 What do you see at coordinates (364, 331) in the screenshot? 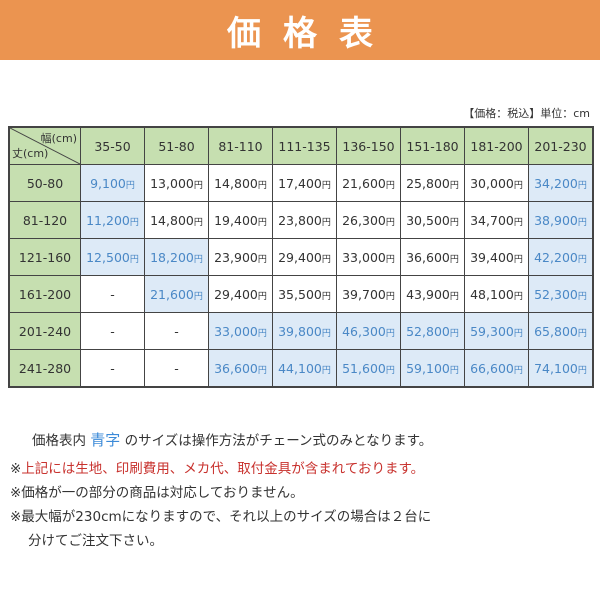
I see `price-value: 46,300` at bounding box center [364, 331].